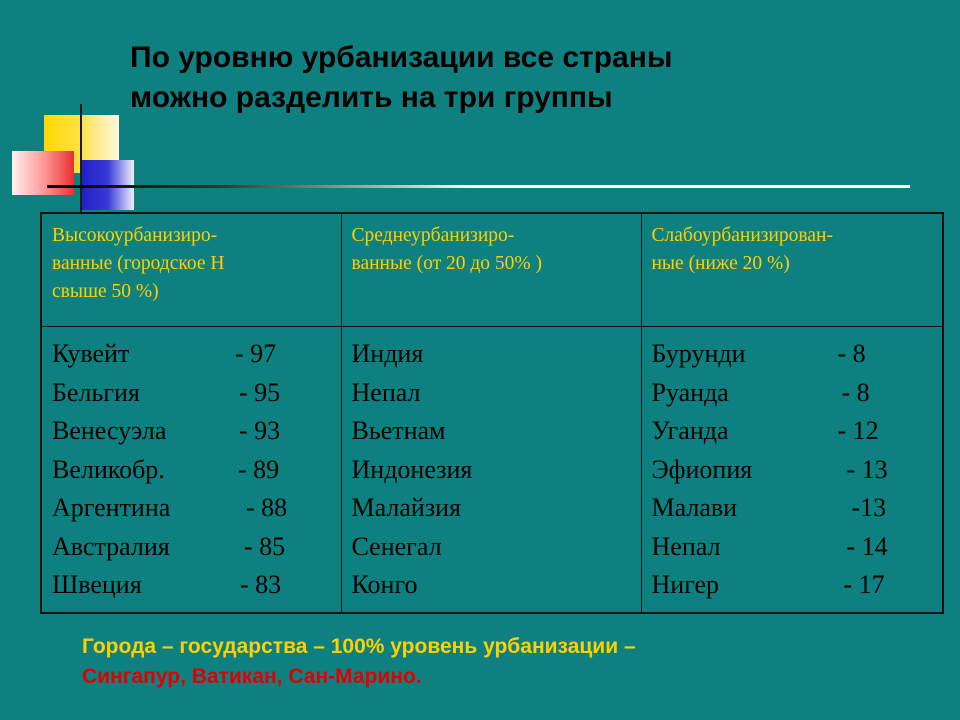  I want to click on country-name: Эфиопия, so click(702, 469).